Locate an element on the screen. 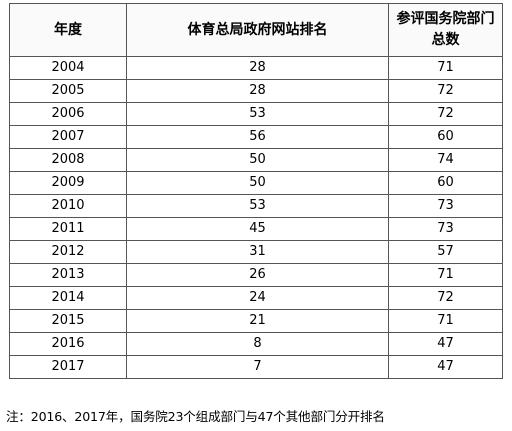  table-row: 2006 53 72 is located at coordinates (256, 114).